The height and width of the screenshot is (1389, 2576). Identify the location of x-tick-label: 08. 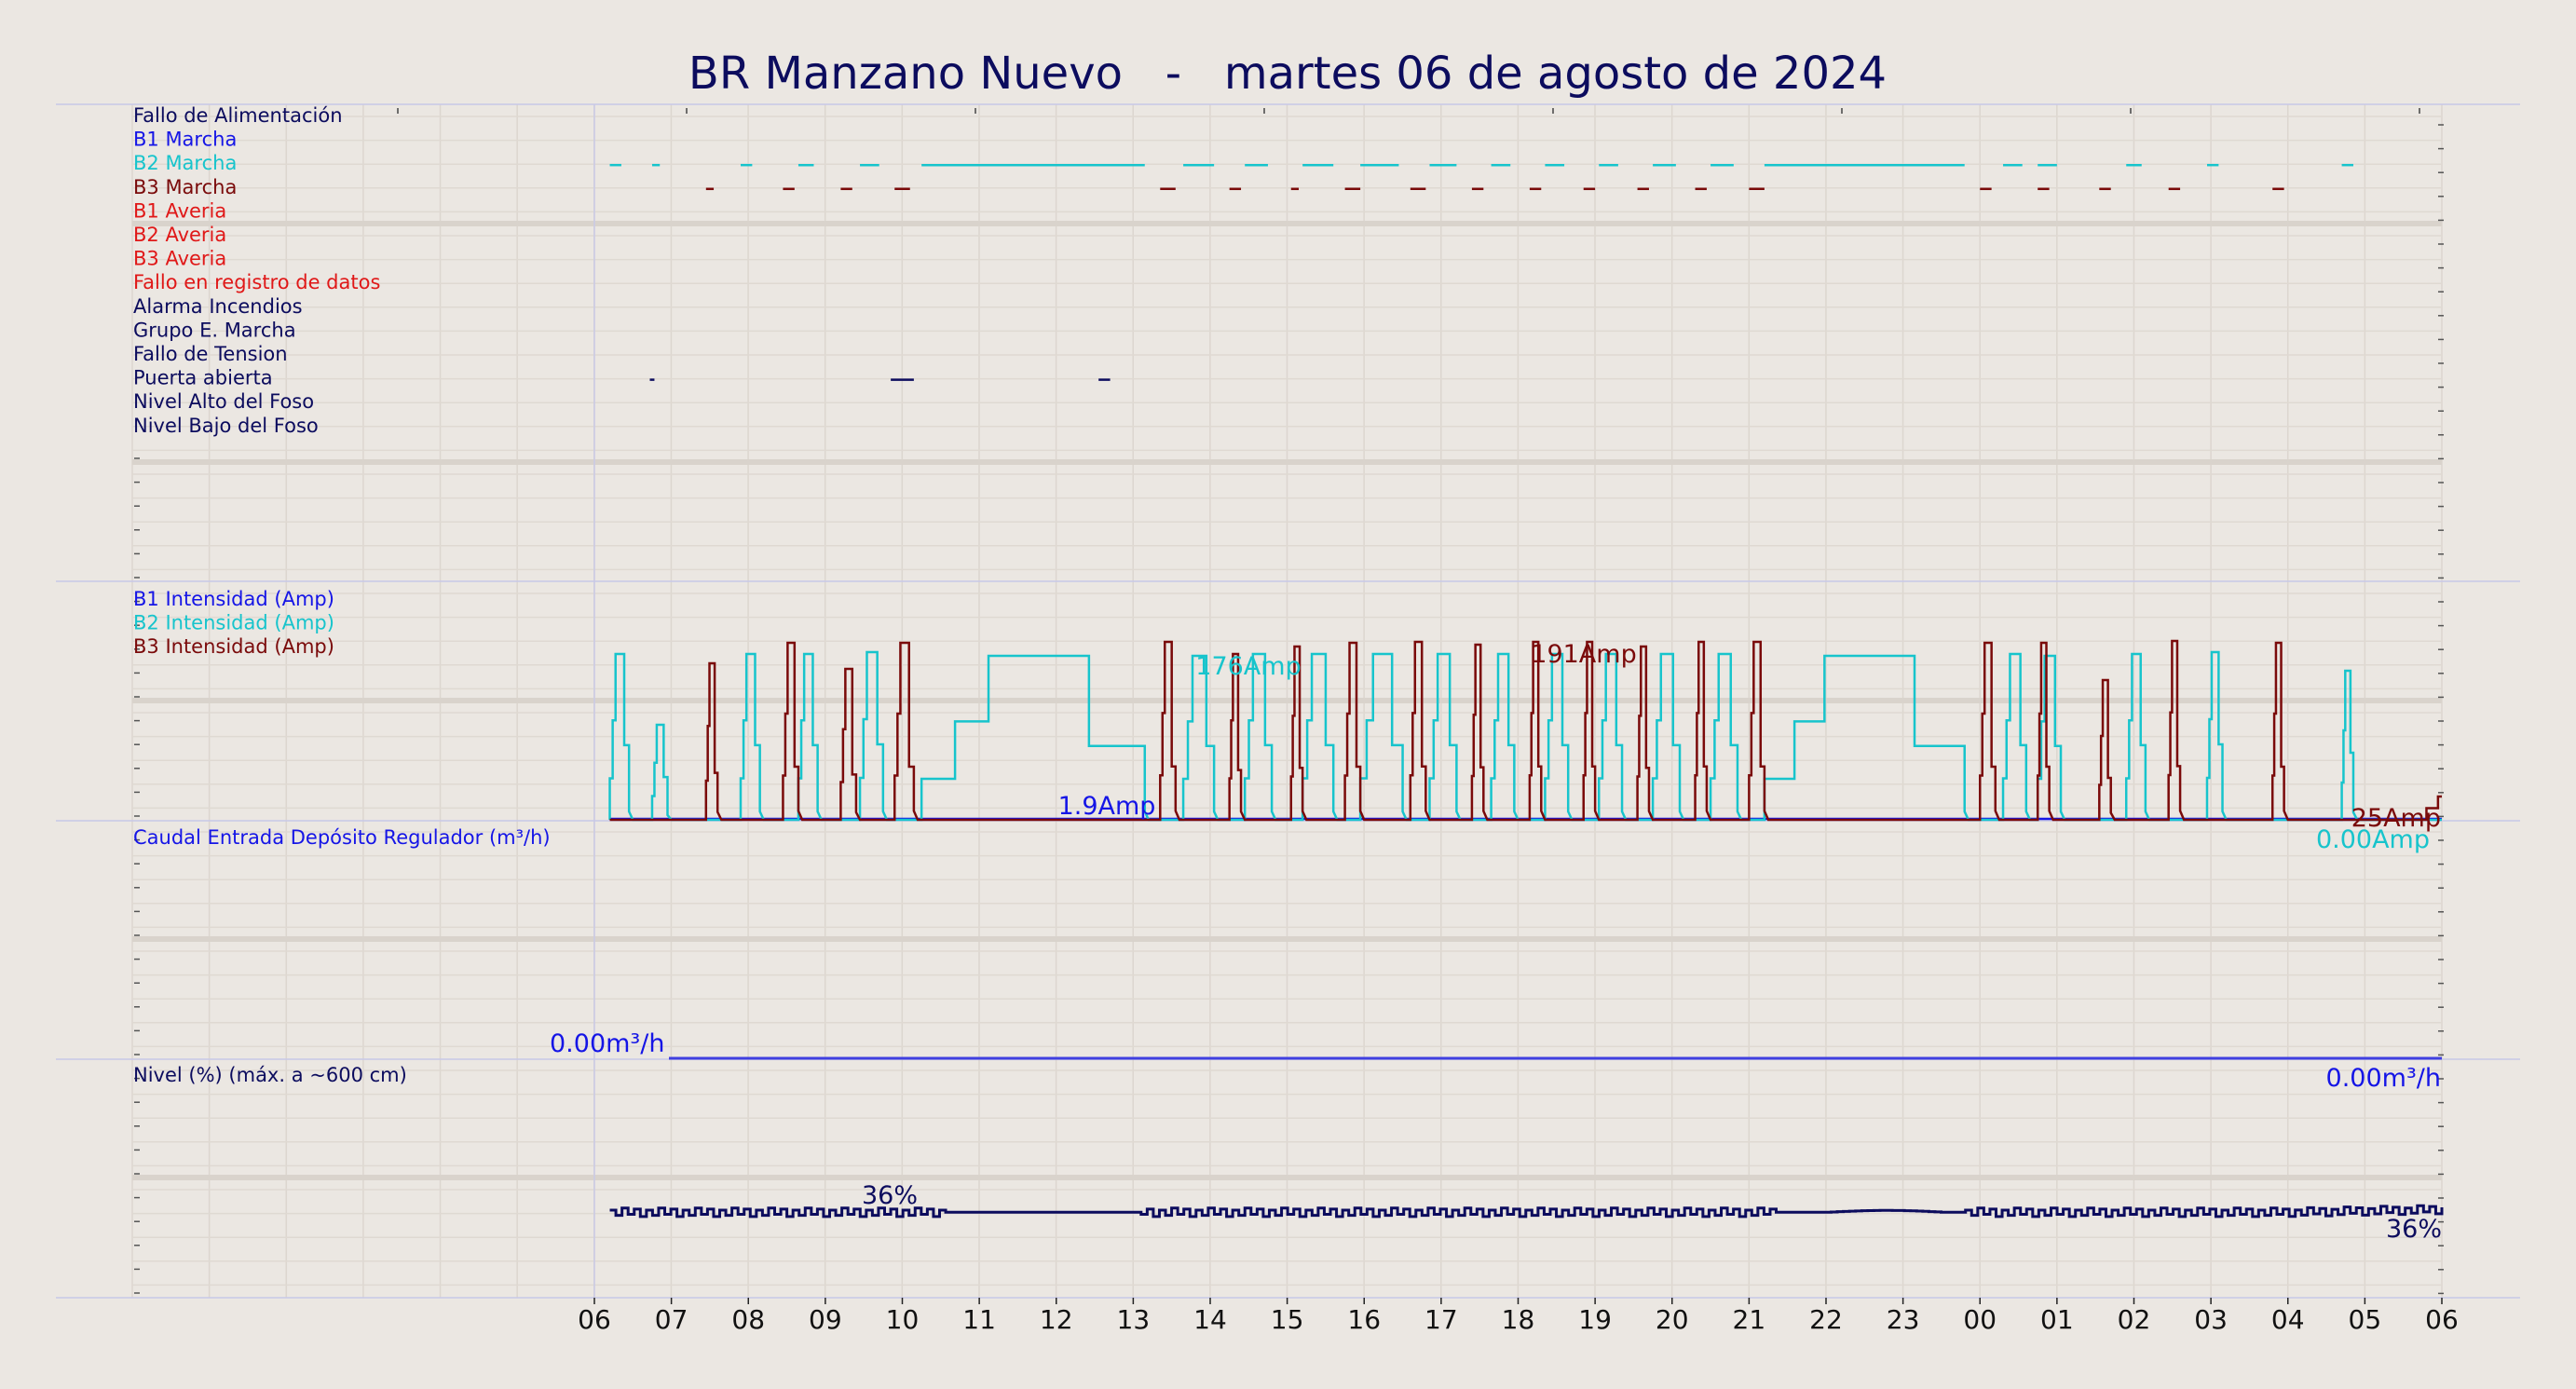
(748, 1319).